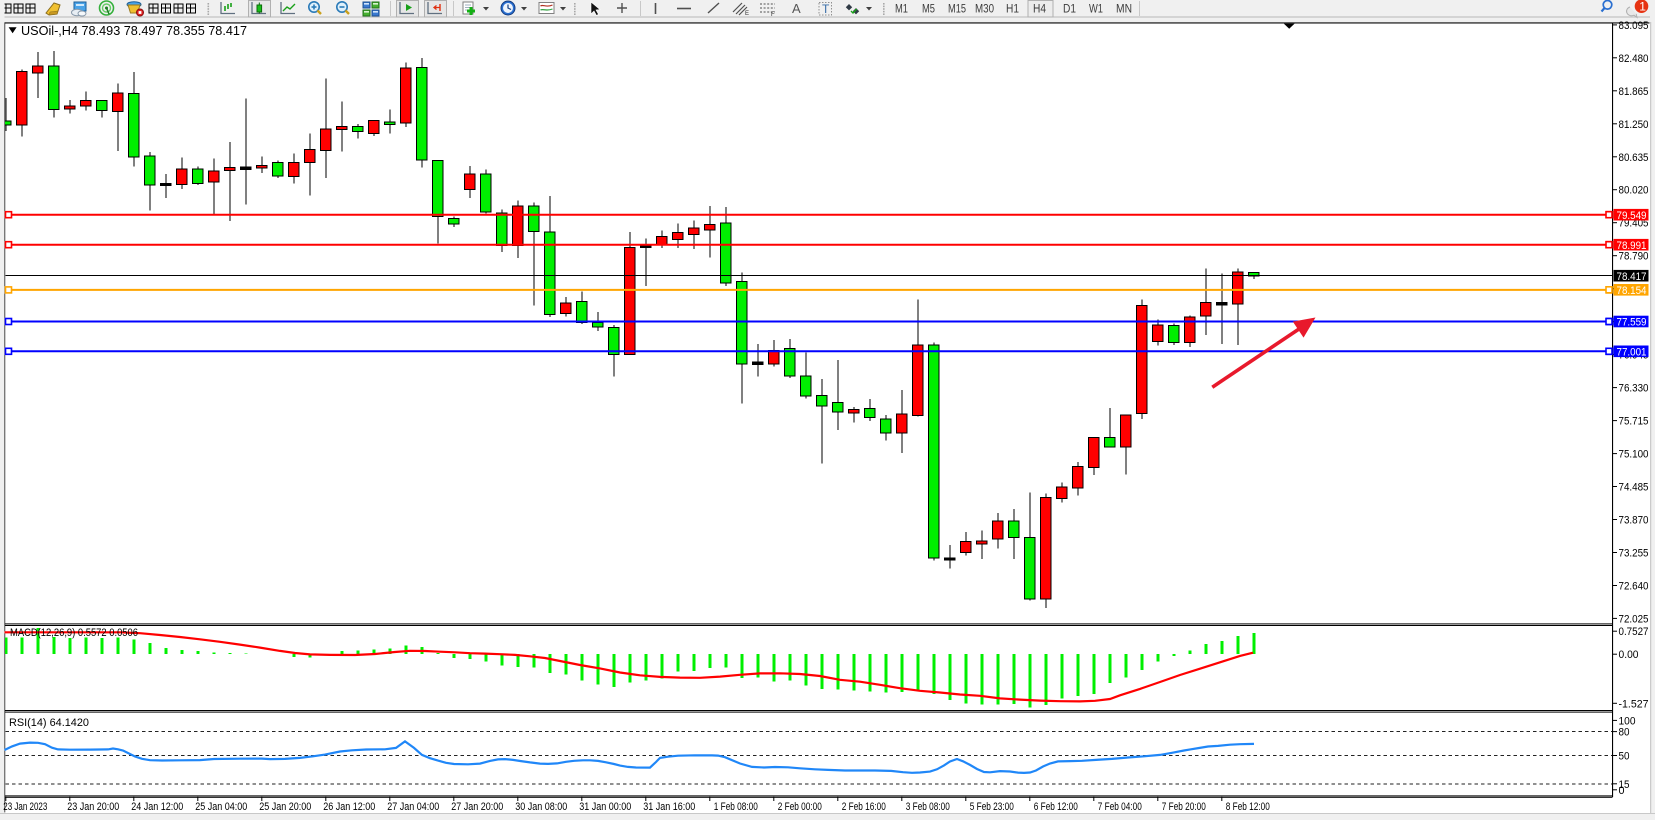  I want to click on svg-text: 80.635, so click(1634, 158).